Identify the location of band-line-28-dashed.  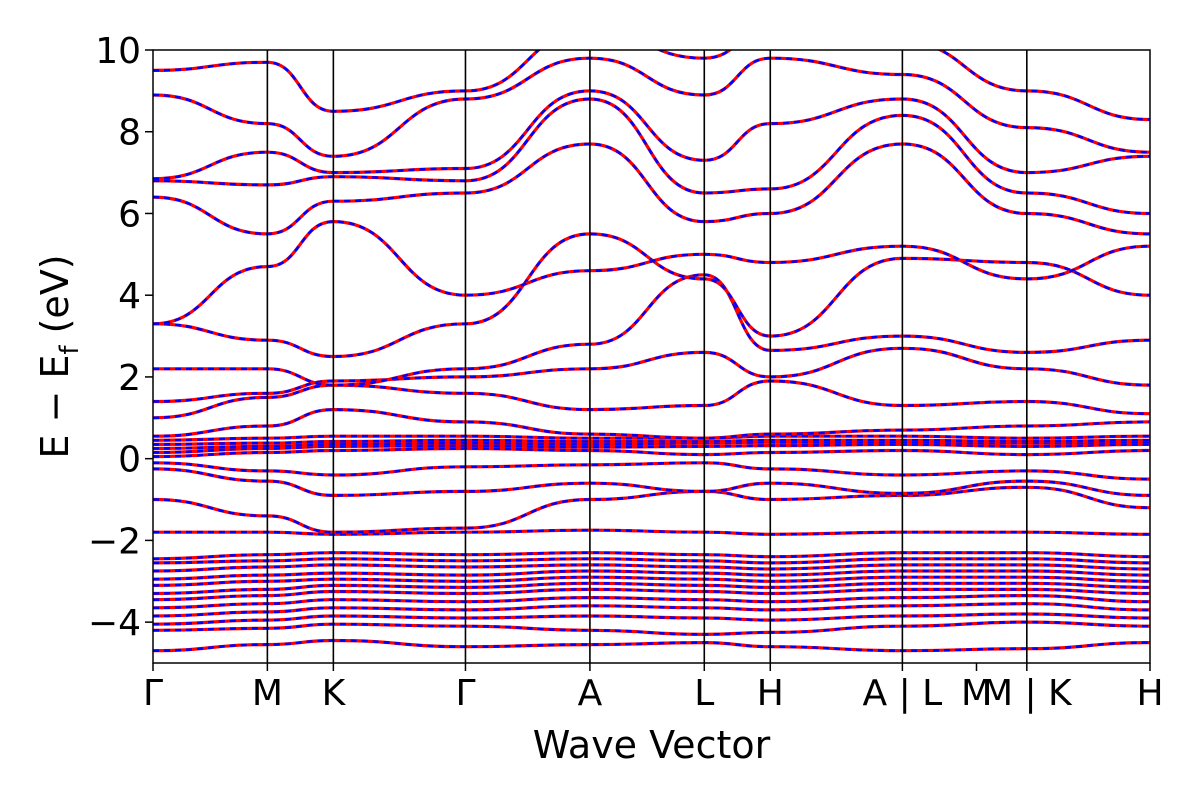
(651, 156).